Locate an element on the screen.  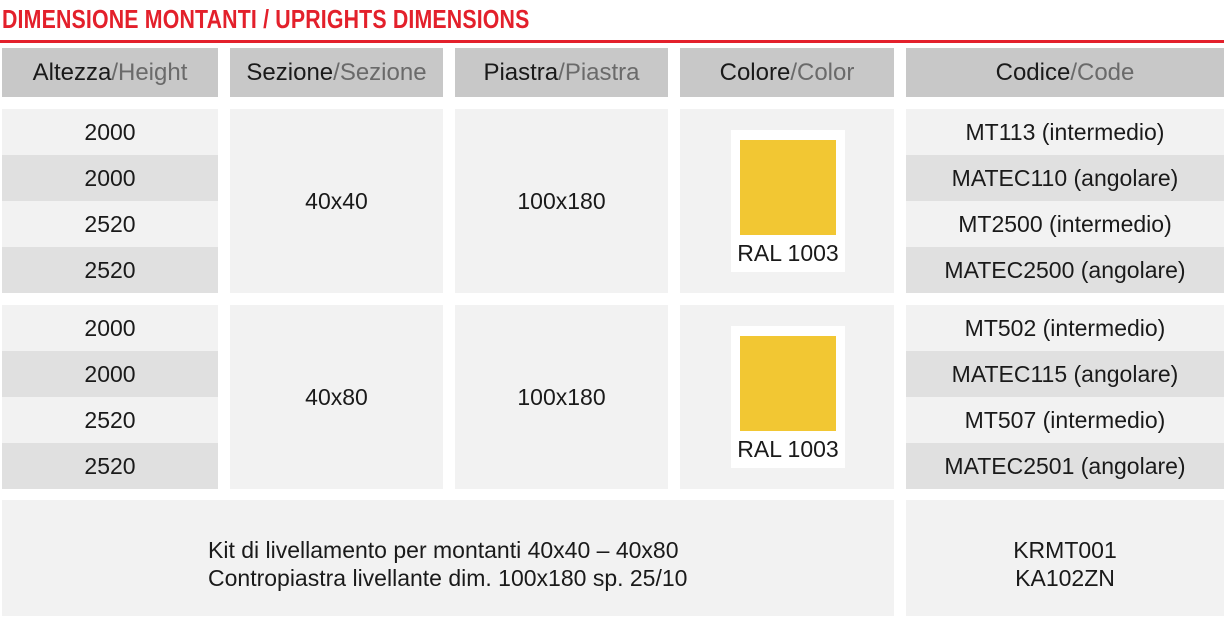
header-height: Altezza / Height is located at coordinates (110, 72).